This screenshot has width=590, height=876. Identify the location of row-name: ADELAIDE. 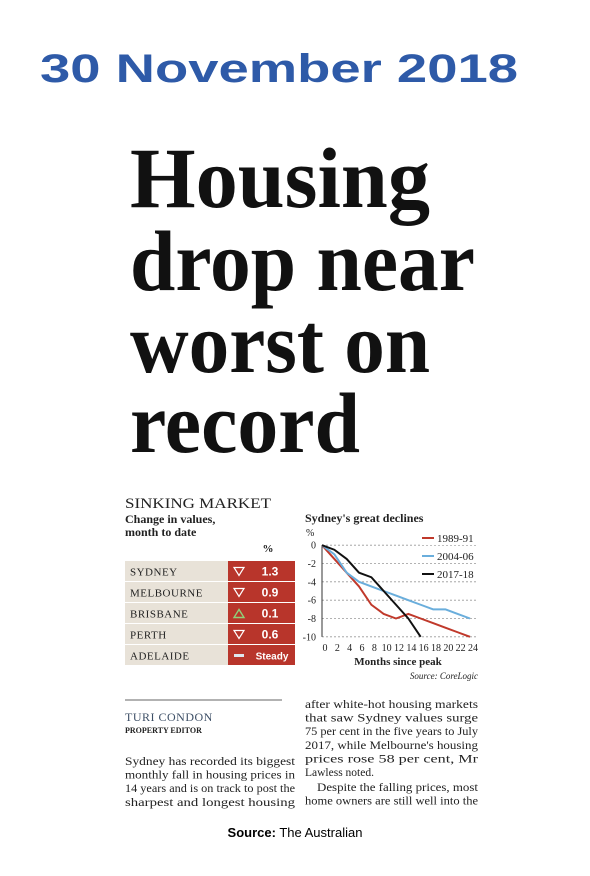
(160, 657).